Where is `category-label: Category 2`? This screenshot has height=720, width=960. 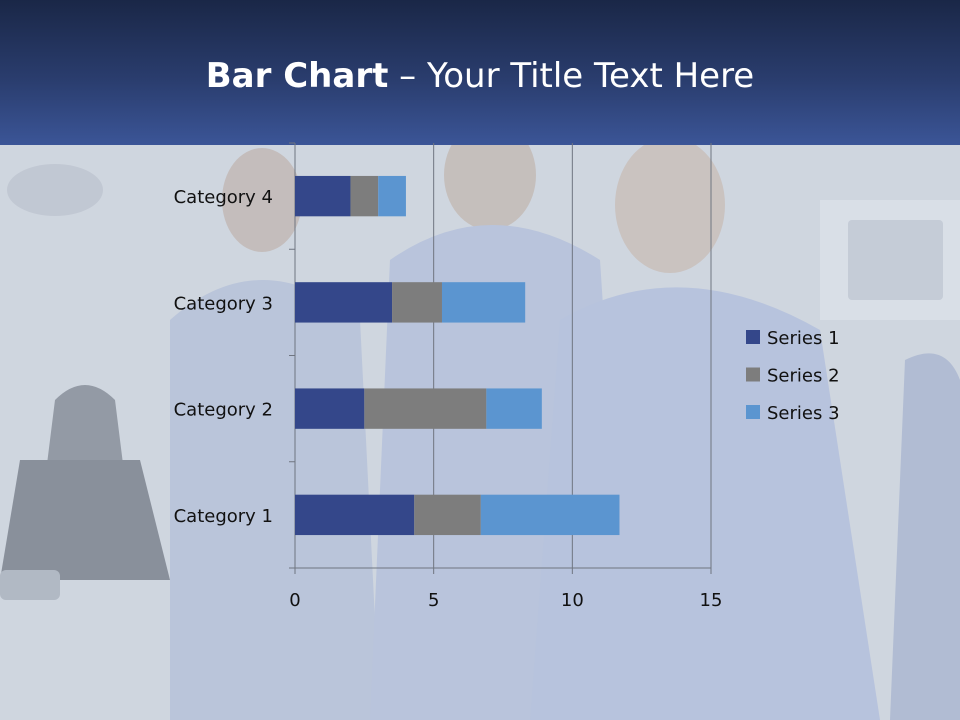
category-label: Category 2 is located at coordinates (223, 410).